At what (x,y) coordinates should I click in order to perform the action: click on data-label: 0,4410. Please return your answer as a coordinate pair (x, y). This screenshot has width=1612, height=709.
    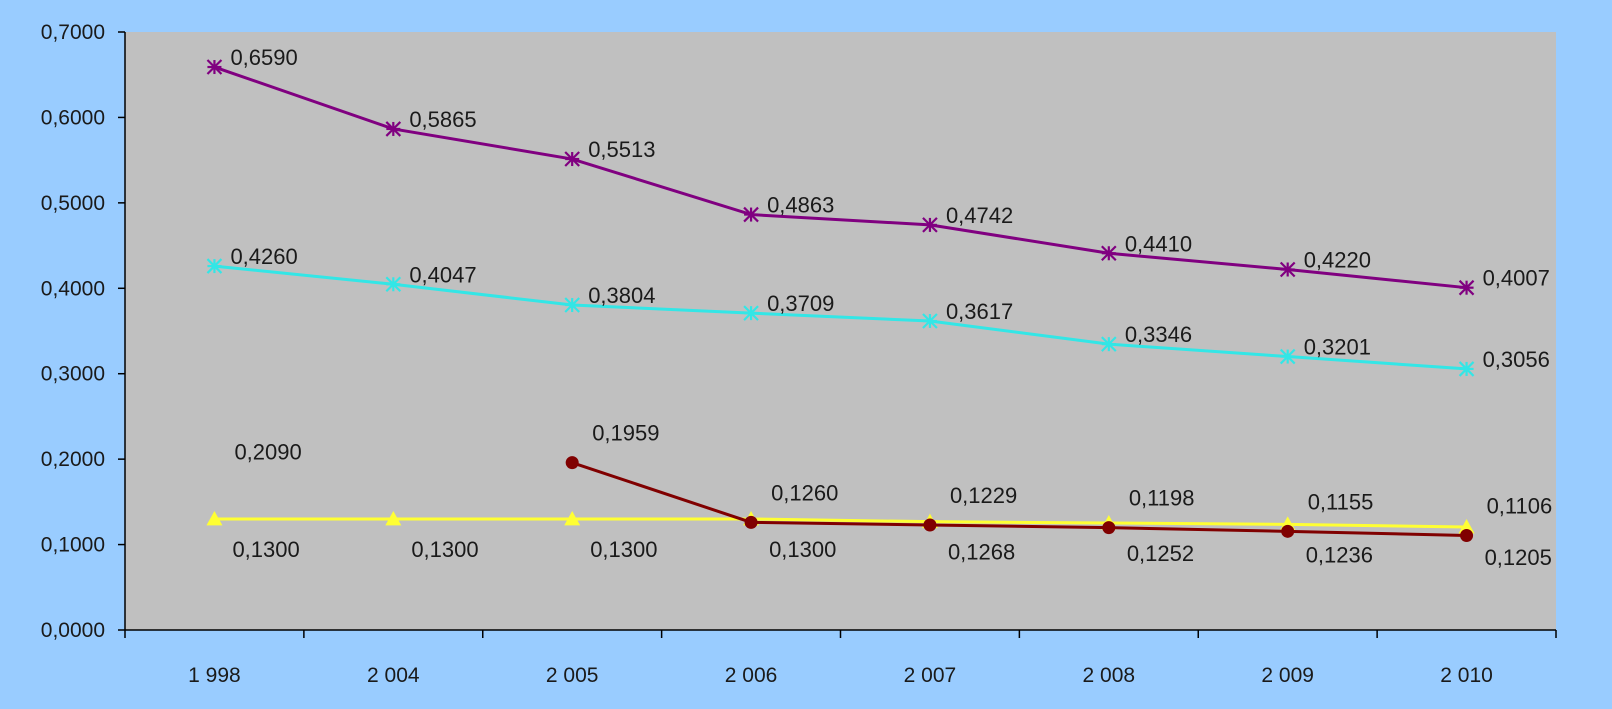
    Looking at the image, I should click on (1158, 243).